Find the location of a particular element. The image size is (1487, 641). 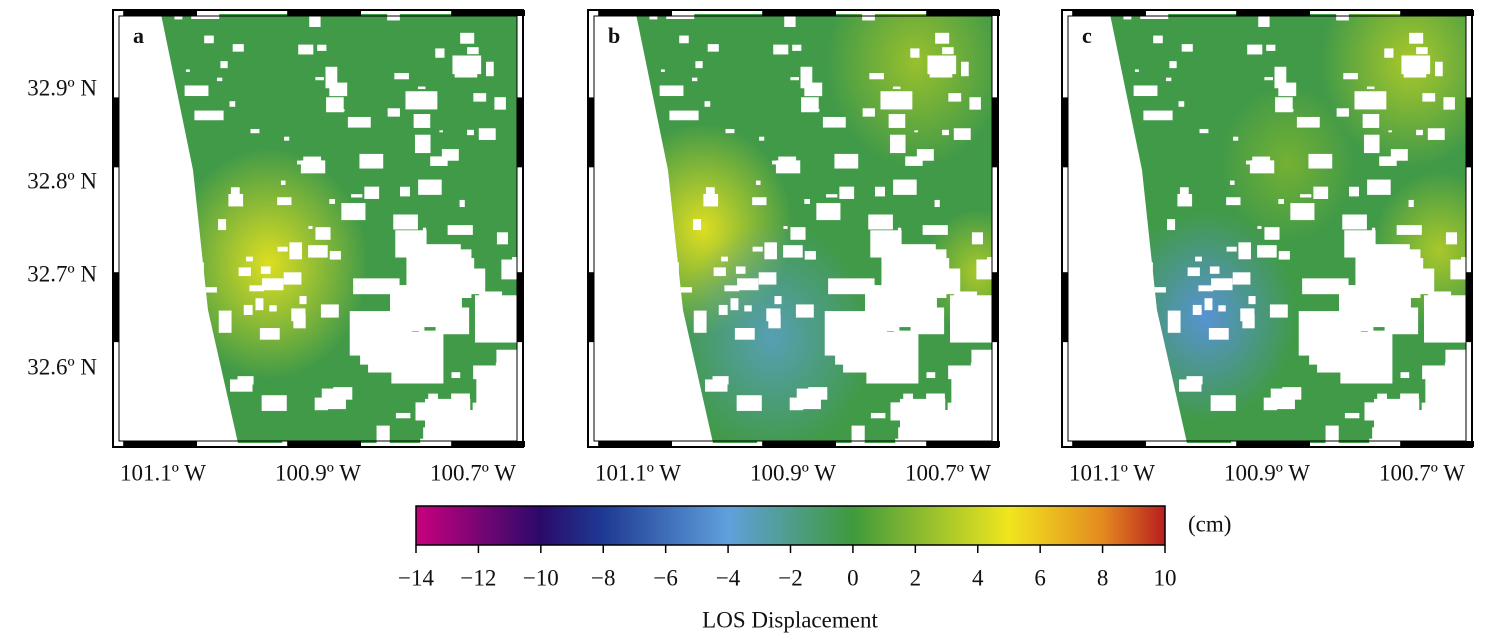

colorbar-tick-label: −2 is located at coordinates (790, 577).